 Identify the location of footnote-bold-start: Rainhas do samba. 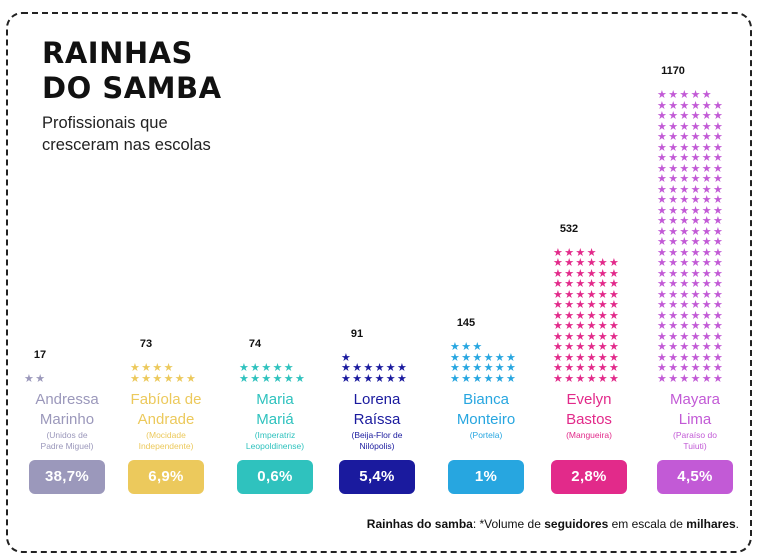
(419, 524).